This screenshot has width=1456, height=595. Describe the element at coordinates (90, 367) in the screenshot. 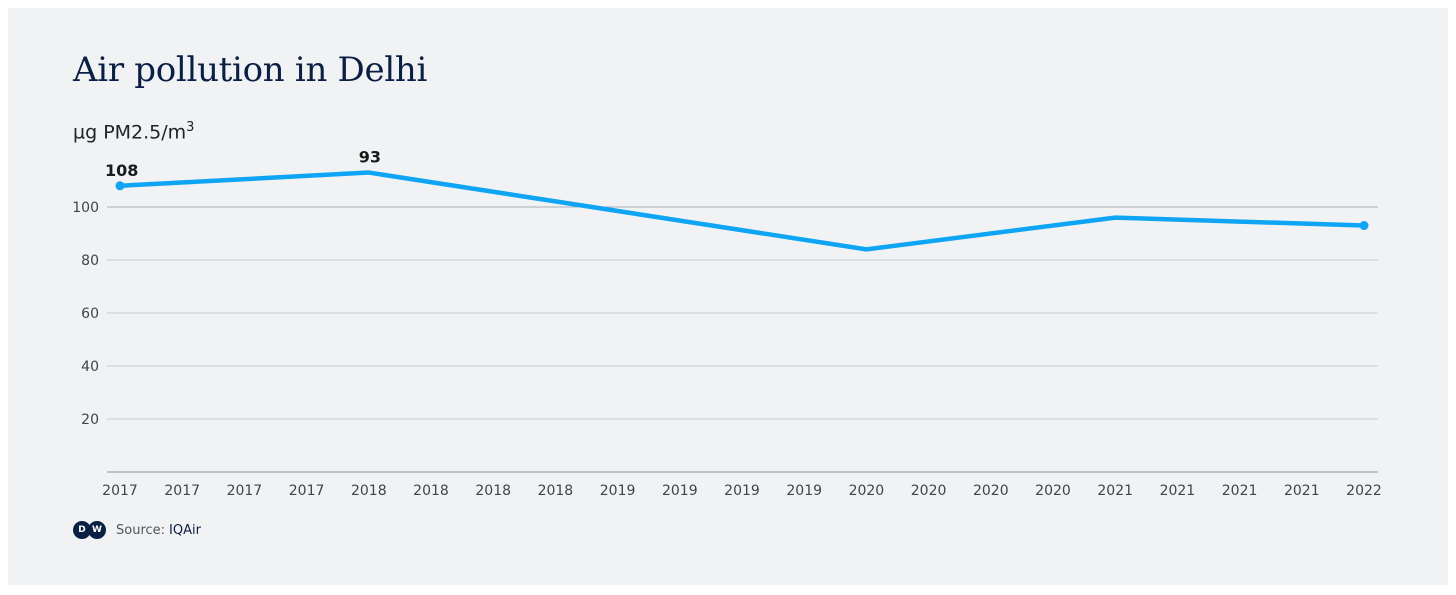

I see `y-tick-label: 40` at that location.